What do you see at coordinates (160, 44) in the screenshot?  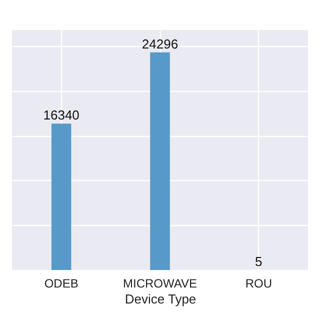 I see `data-label: 24296` at bounding box center [160, 44].